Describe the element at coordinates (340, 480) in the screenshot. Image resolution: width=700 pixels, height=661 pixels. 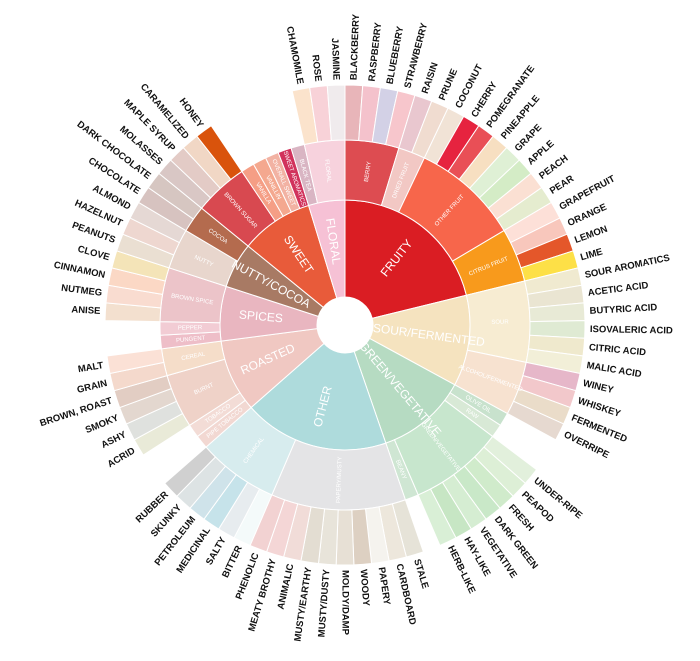
I see `subcategory-label: PAPERY/MUSTY` at that location.